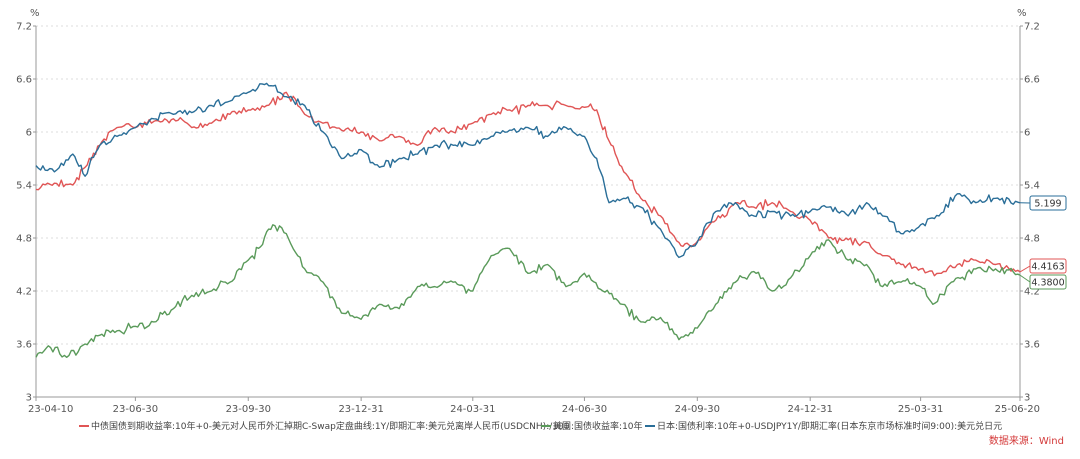 This screenshot has width=1080, height=459. What do you see at coordinates (135, 409) in the screenshot?
I see `x-tick-label: 23-06-30` at bounding box center [135, 409].